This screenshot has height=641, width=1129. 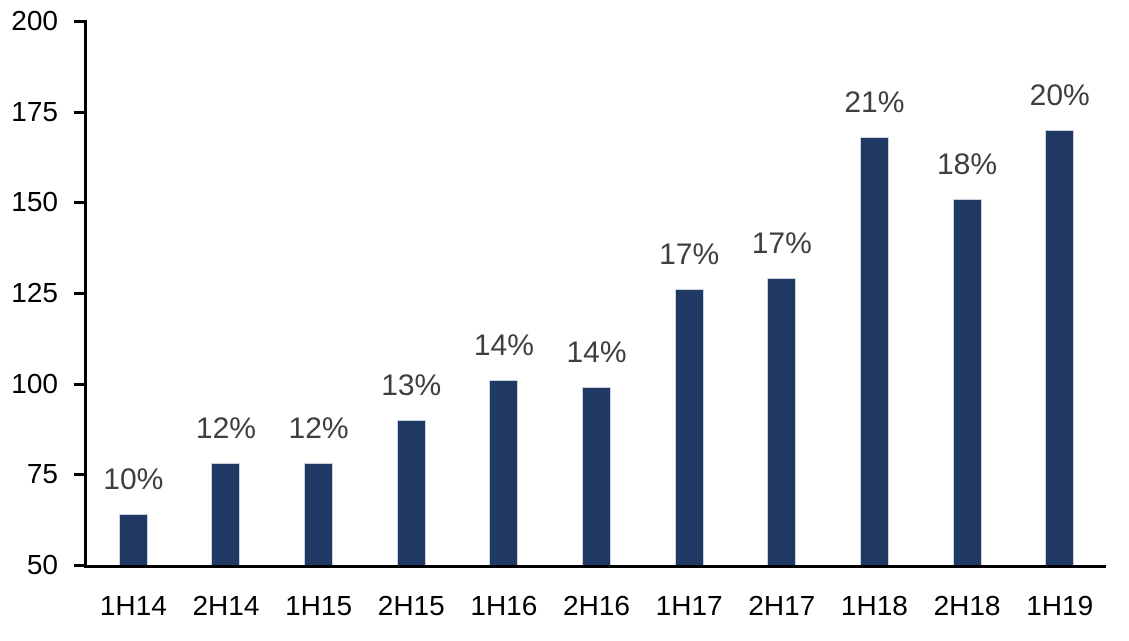 I want to click on x-axis-label: 1H19, so click(x=1060, y=605).